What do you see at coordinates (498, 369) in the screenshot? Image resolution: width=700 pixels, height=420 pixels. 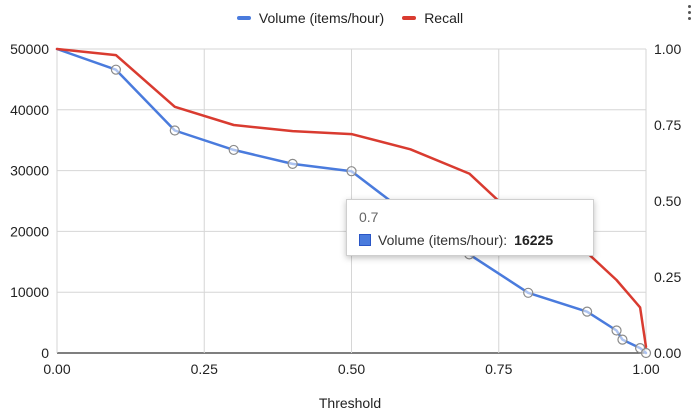 I see `x-tick-label: 0.75` at bounding box center [498, 369].